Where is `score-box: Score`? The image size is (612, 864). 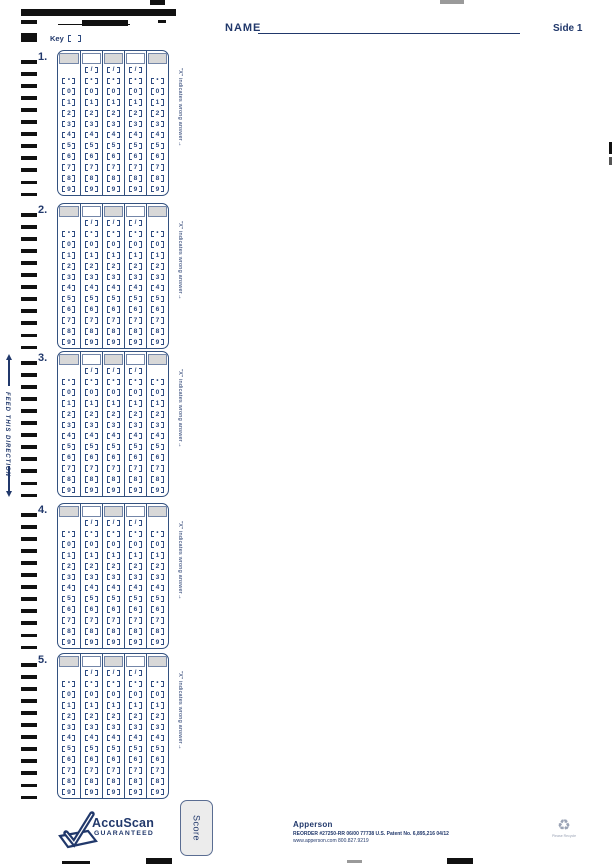
score-box: Score is located at coordinates (196, 828).